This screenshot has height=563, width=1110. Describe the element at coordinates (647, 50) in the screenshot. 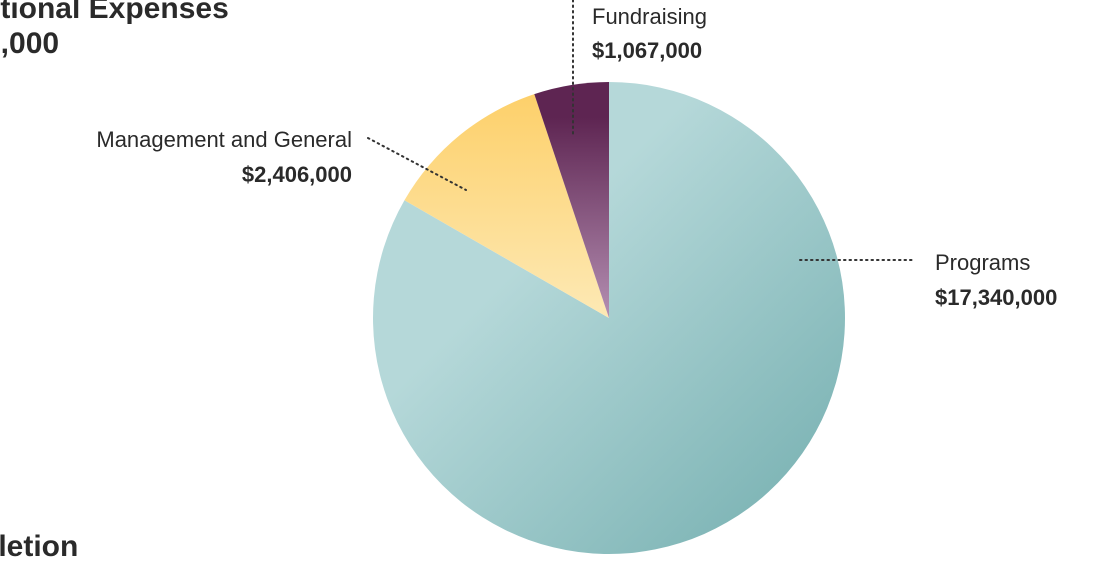

I see `value-fundraising: $1,067,000` at that location.